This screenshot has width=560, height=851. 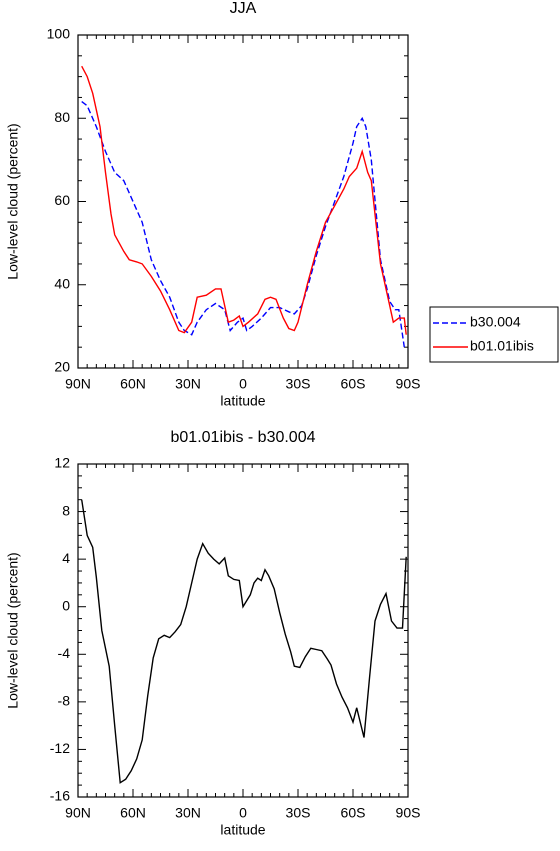 What do you see at coordinates (66, 558) in the screenshot?
I see `y-tick-label: 4` at bounding box center [66, 558].